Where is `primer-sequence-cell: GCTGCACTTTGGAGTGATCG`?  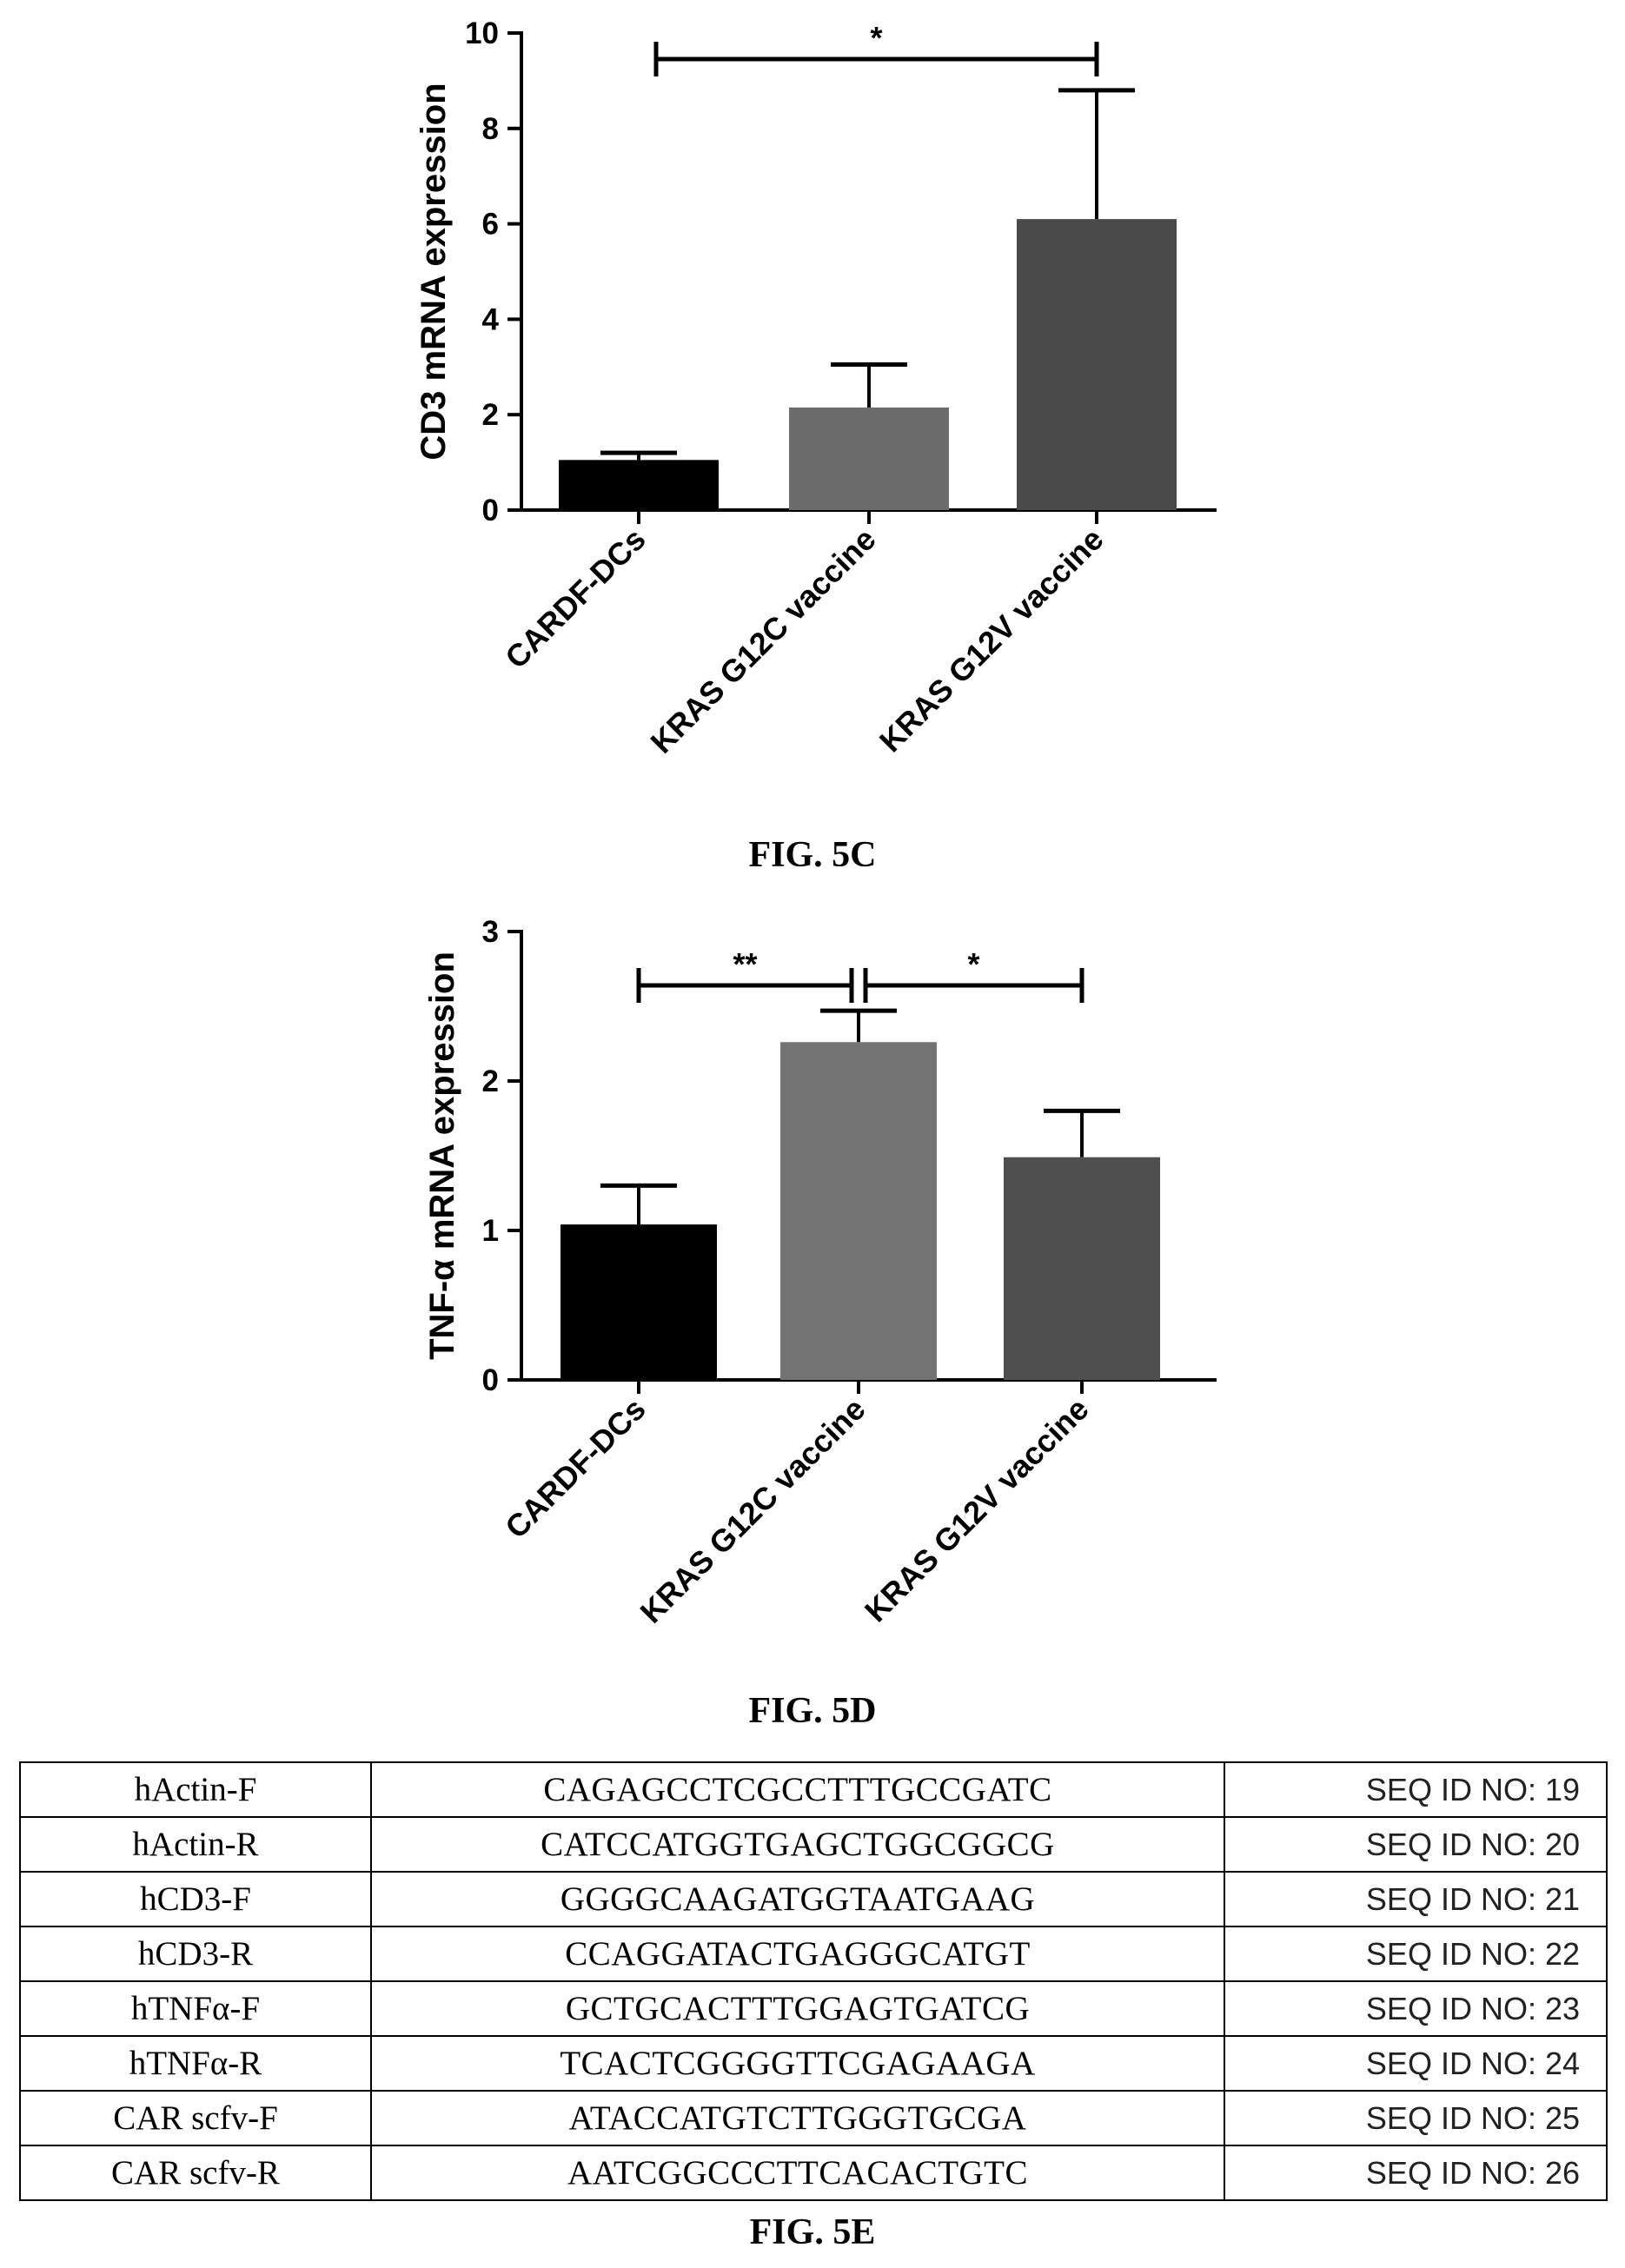 primer-sequence-cell: GCTGCACTTTGGAGTGATCG is located at coordinates (798, 2008).